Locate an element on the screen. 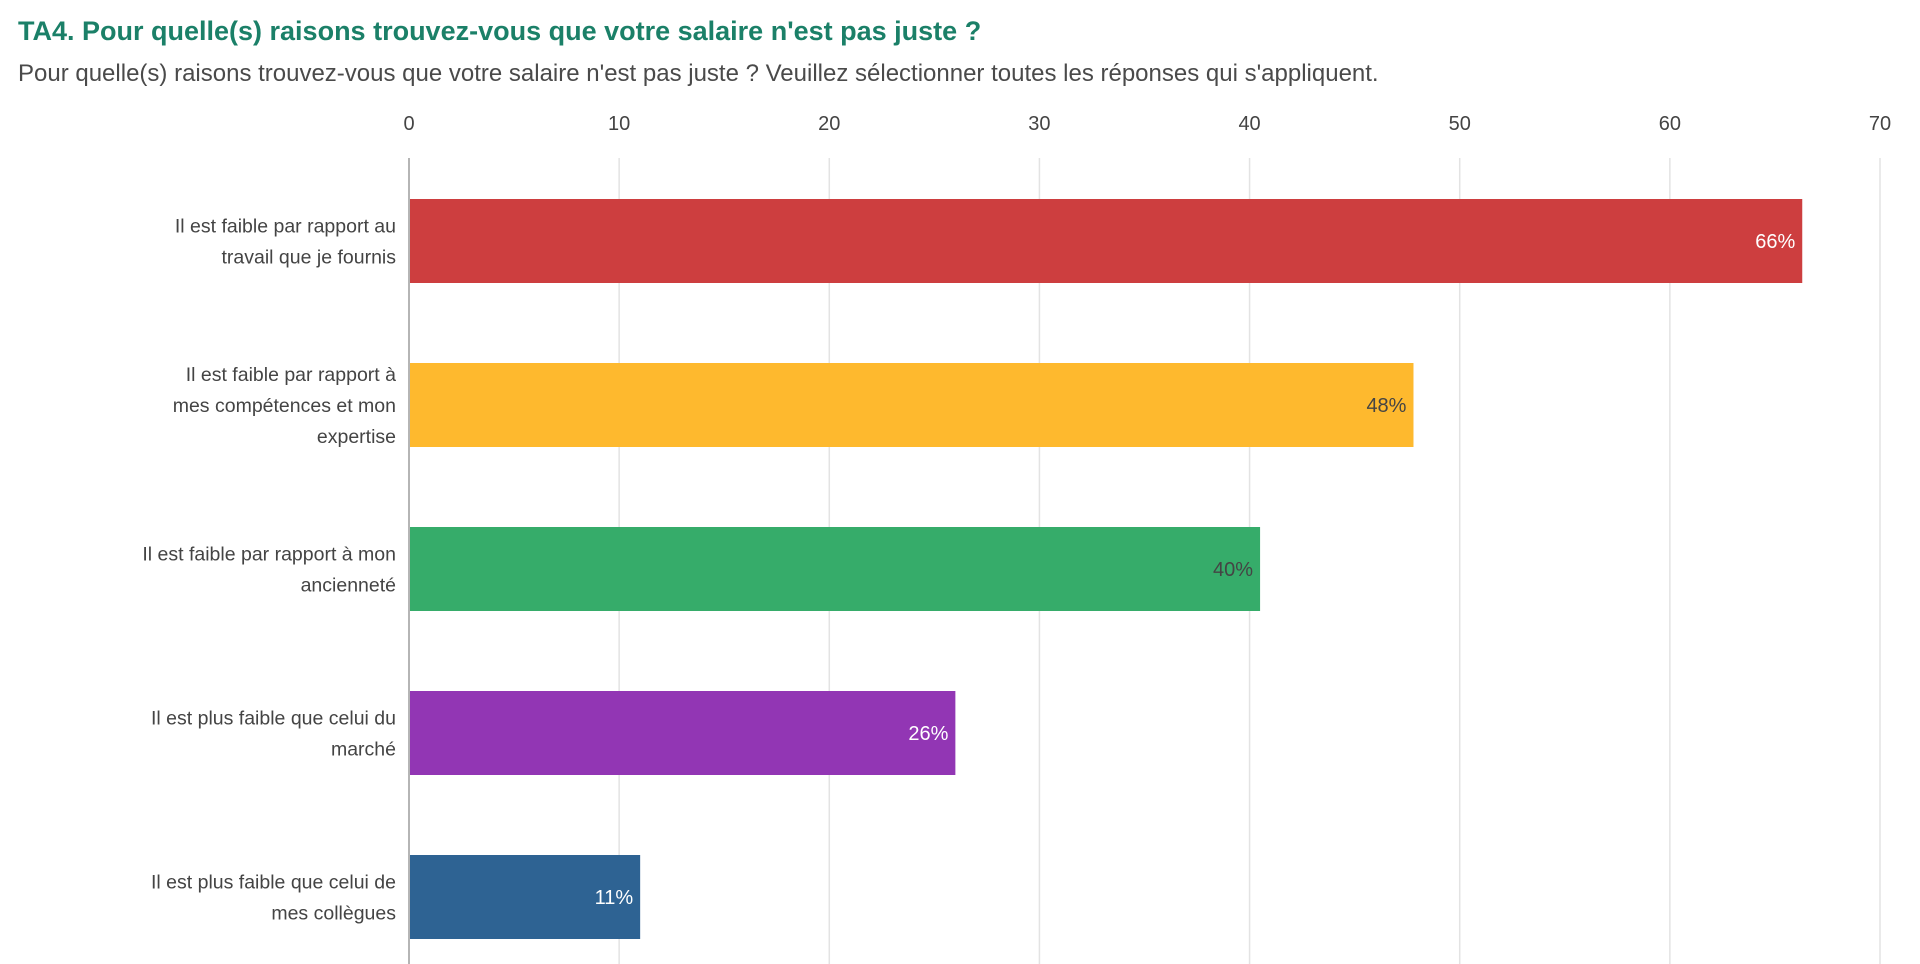  x-tick-label: 0 is located at coordinates (408, 124).